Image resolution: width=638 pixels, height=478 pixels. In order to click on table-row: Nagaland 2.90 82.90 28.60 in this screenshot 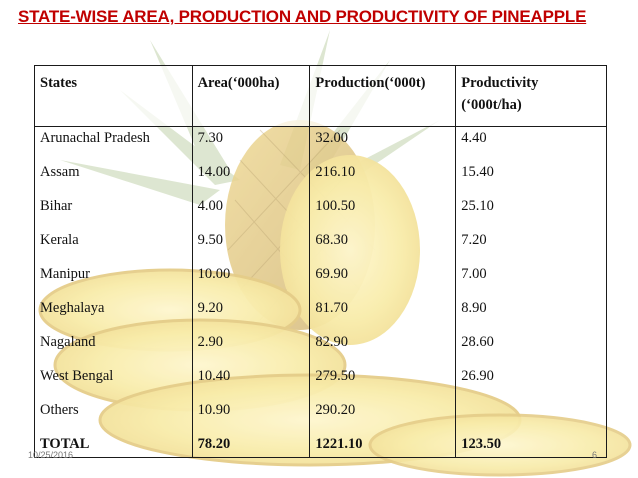, I will do `click(320, 348)`.